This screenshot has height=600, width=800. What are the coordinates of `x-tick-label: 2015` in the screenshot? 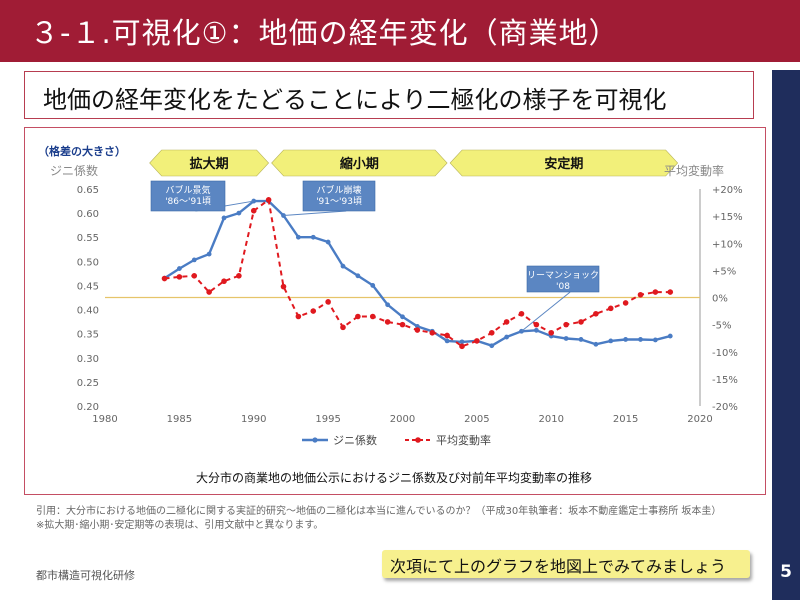 It's located at (625, 419).